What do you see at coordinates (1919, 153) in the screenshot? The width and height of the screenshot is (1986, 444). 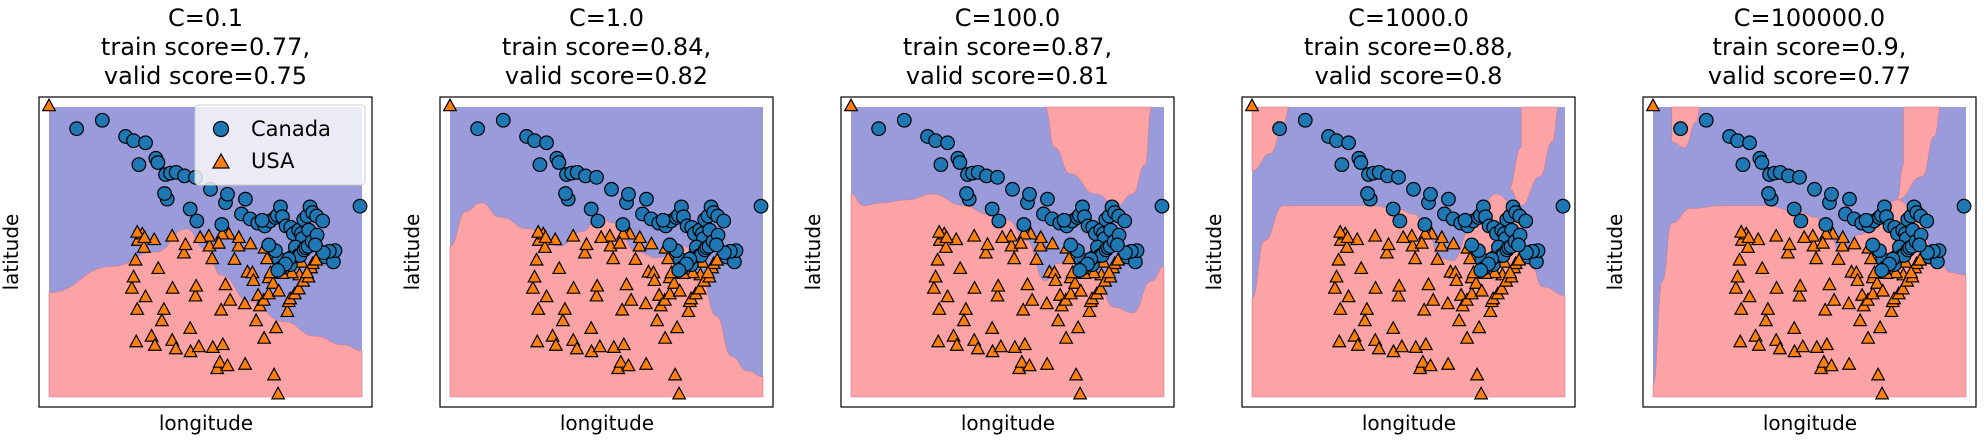 I see `usa-region` at bounding box center [1919, 153].